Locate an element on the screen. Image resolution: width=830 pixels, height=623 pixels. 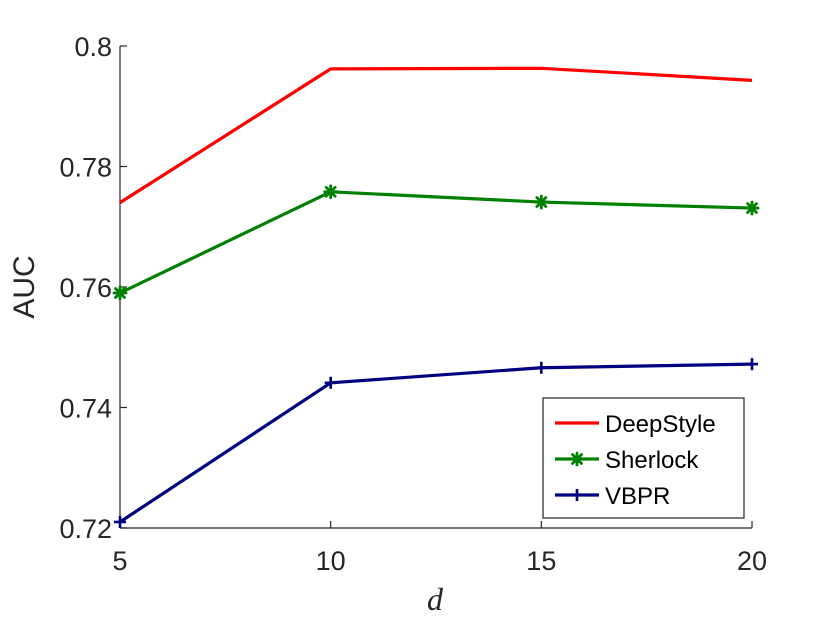
x-axis-label: d is located at coordinates (435, 599).